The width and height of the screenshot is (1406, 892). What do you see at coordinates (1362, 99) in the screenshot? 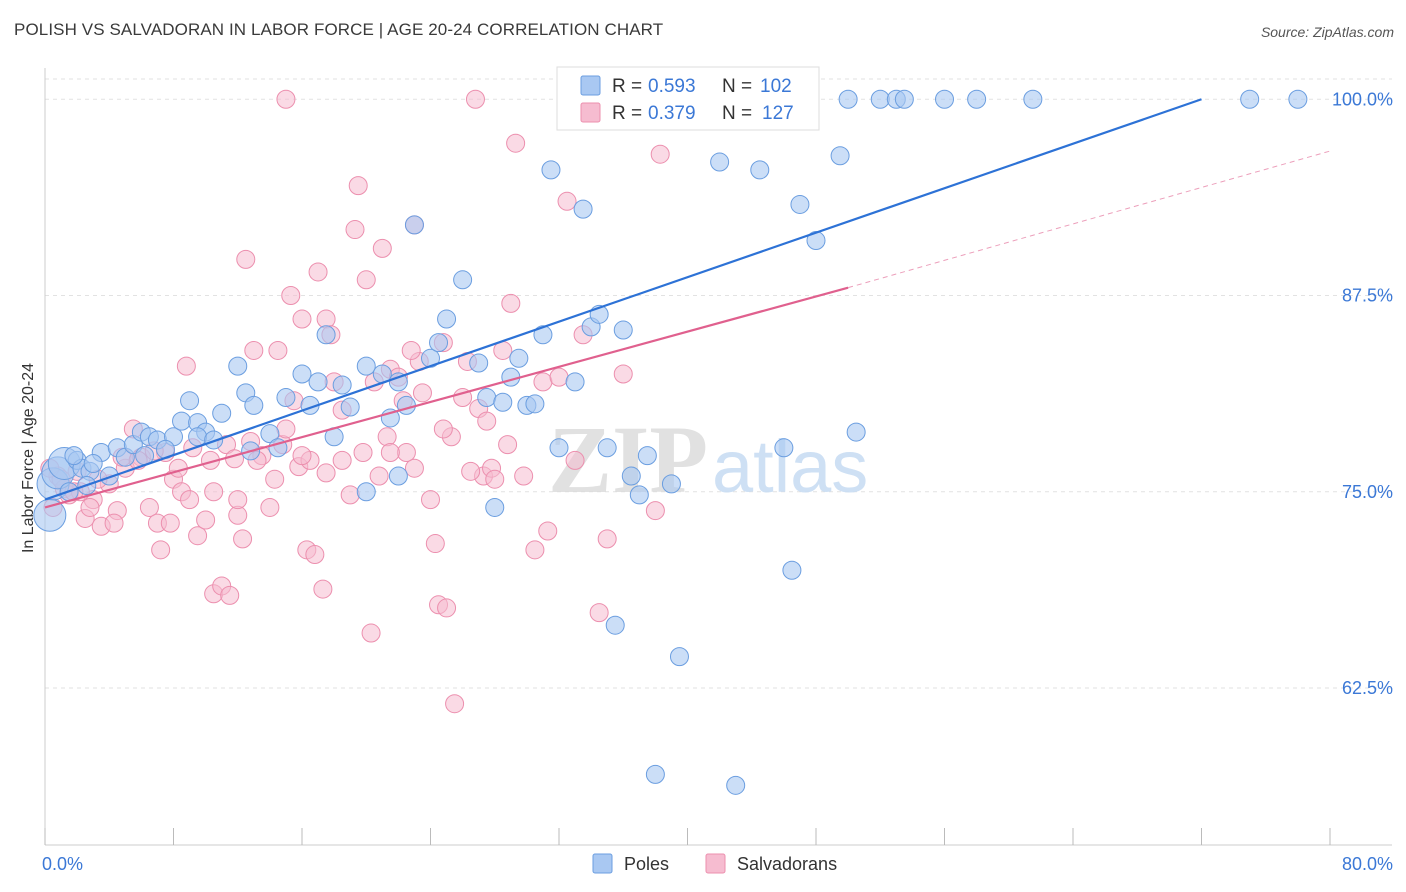
I see `y-tick-label: 100.0%` at bounding box center [1362, 99].